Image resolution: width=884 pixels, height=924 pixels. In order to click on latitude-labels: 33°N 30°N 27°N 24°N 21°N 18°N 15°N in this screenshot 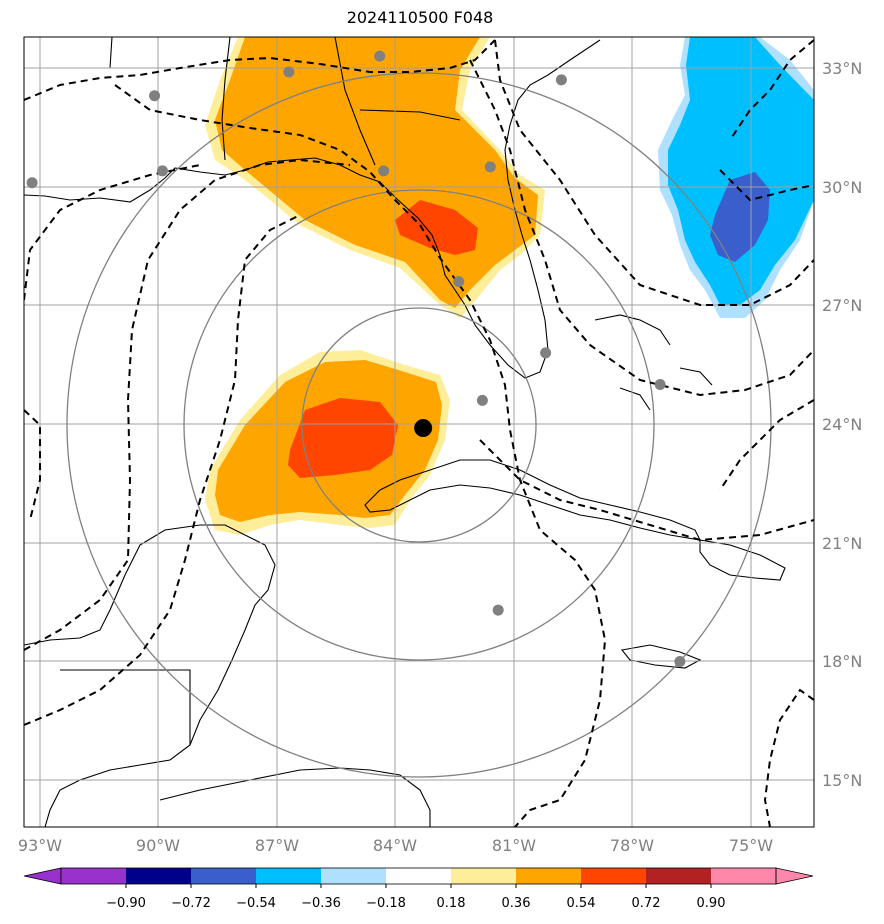, I will do `click(842, 424)`.